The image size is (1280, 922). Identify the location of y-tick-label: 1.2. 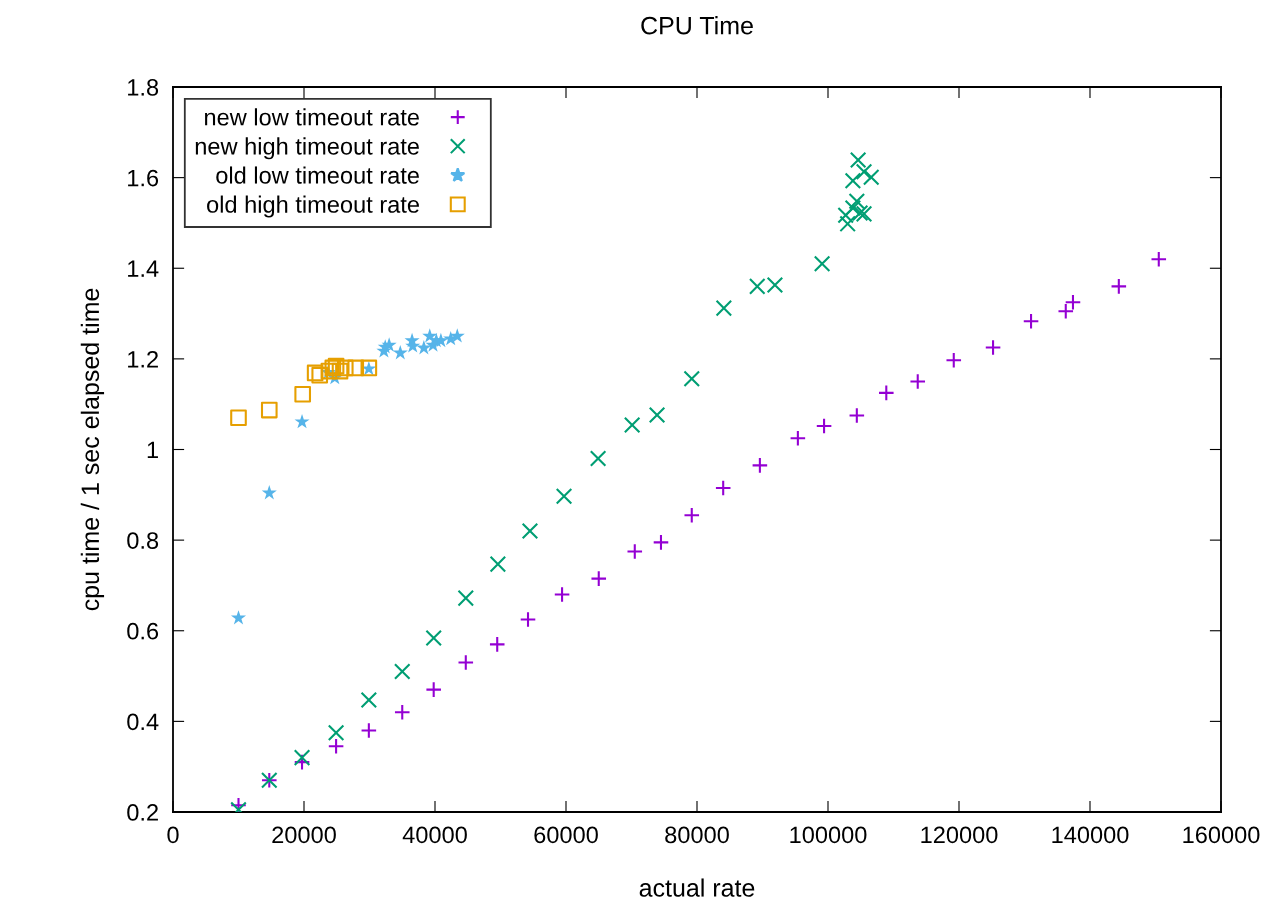
(143, 359).